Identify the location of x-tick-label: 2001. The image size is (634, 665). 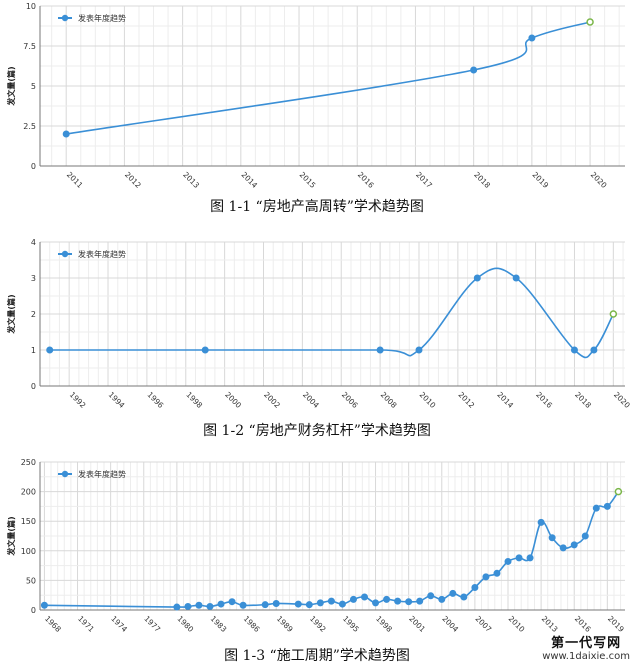
(417, 624).